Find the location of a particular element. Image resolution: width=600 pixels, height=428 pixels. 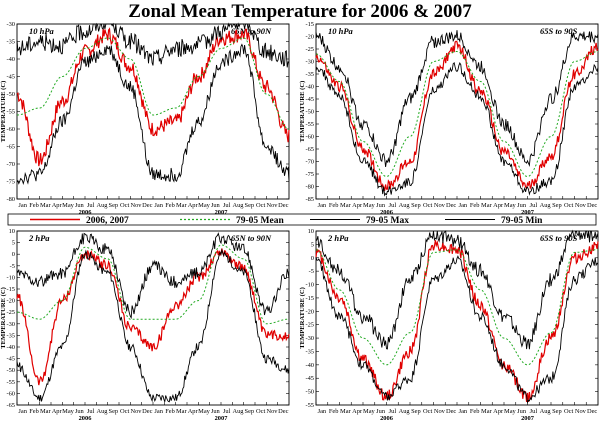

y-tick-label: -15 is located at coordinates (309, 298).